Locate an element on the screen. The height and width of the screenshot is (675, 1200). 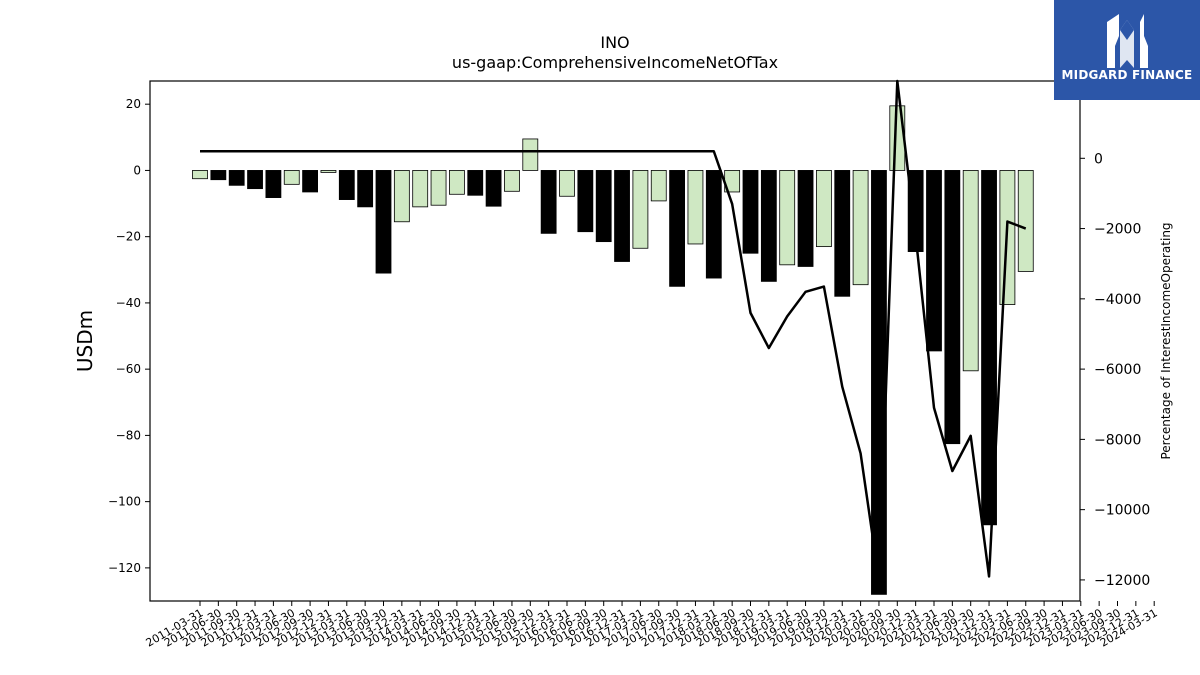
y2-tick-label: 0 is located at coordinates (1098, 159).